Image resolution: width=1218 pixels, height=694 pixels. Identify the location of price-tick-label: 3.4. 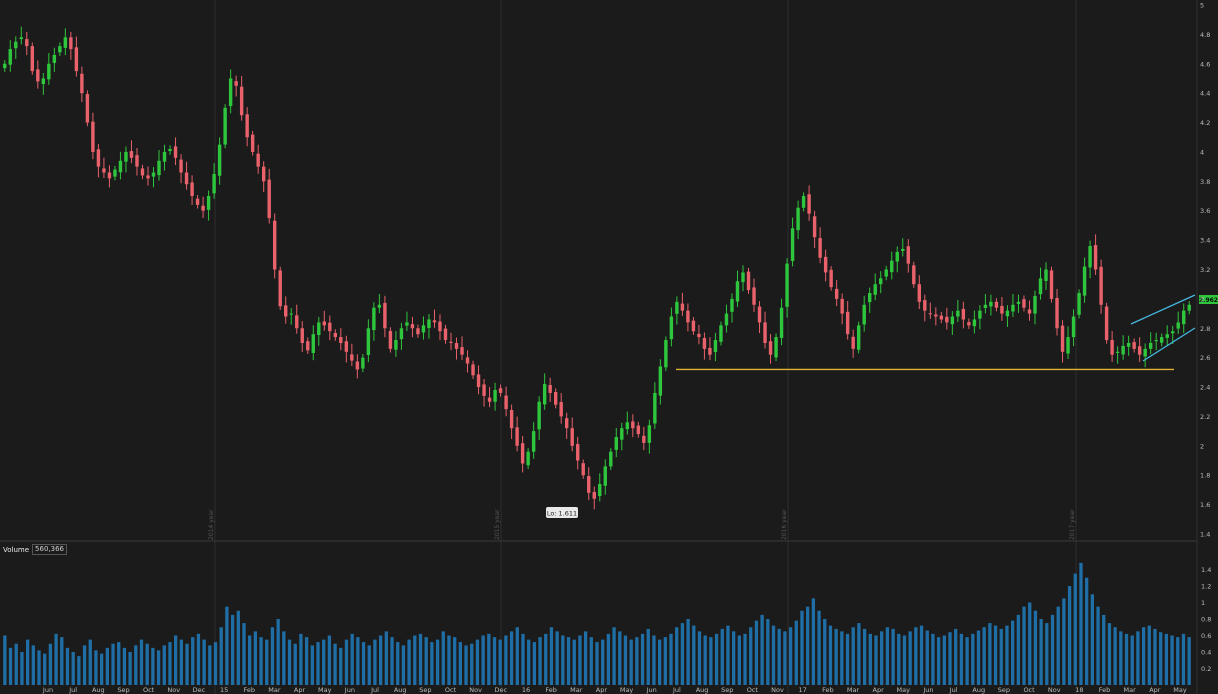
(1205, 241).